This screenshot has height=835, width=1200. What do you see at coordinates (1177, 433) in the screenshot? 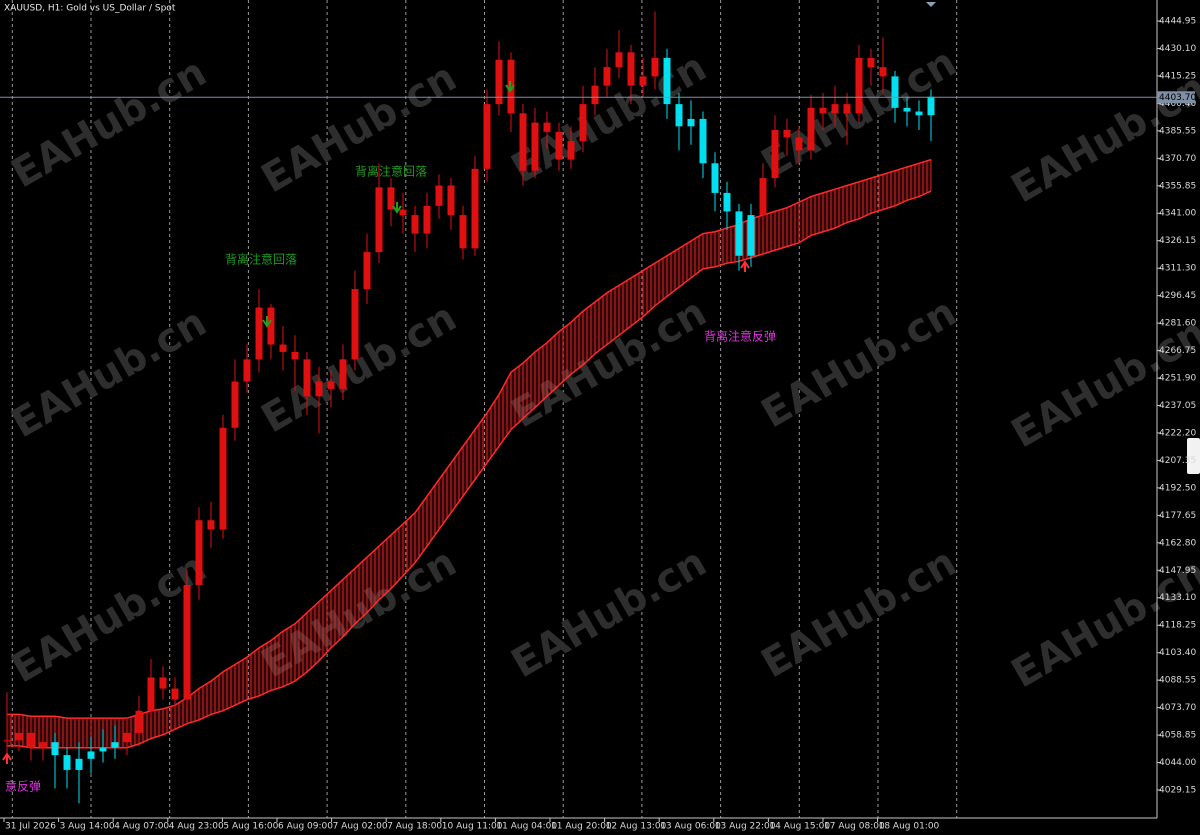
I see `y-tick-label: 4222.20` at bounding box center [1177, 433].